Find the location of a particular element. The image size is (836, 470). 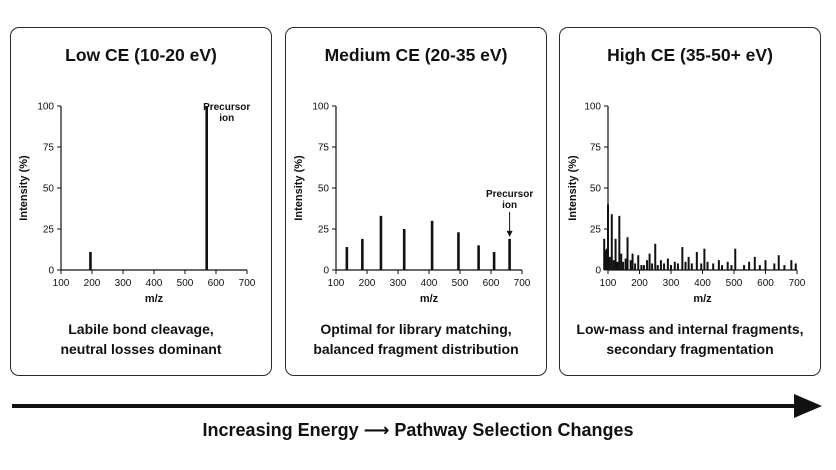

increasing-energy-arrow-icon is located at coordinates (417, 406).